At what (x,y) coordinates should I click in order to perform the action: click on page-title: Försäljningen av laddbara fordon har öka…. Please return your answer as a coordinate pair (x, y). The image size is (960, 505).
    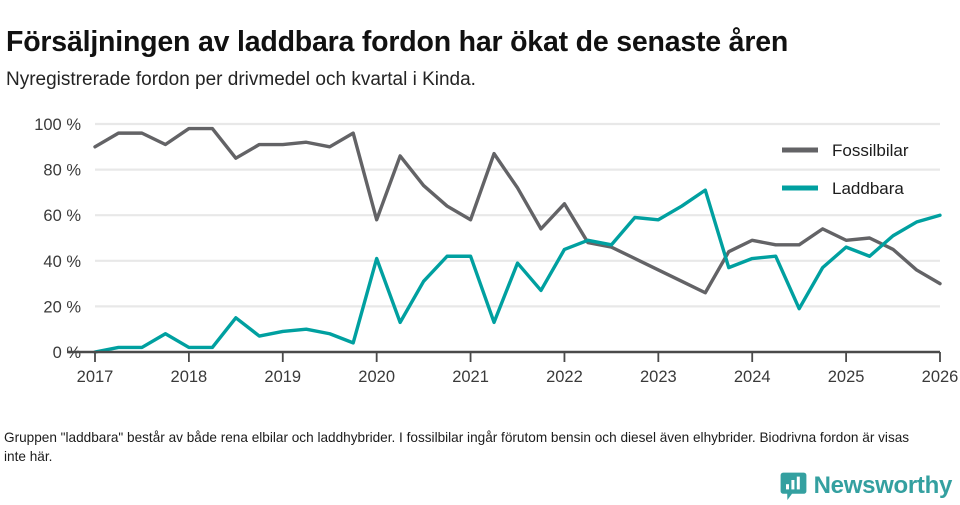
    Looking at the image, I should click on (397, 42).